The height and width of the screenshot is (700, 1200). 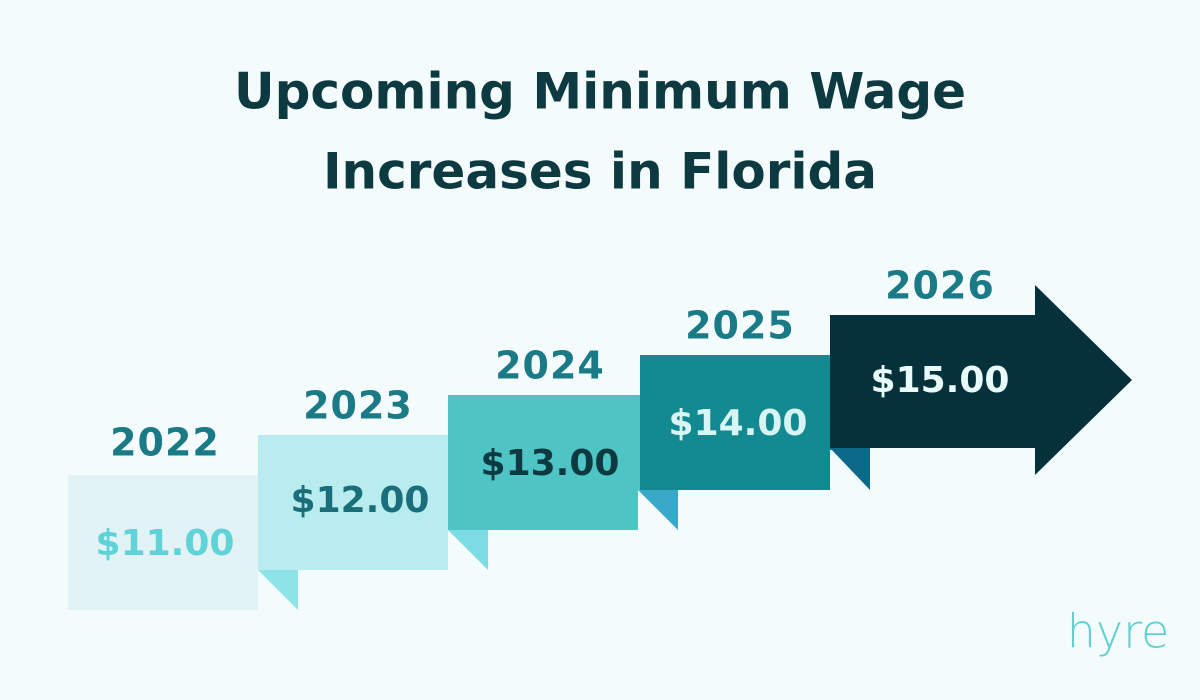 I want to click on wage: $11.00, so click(x=165, y=543).